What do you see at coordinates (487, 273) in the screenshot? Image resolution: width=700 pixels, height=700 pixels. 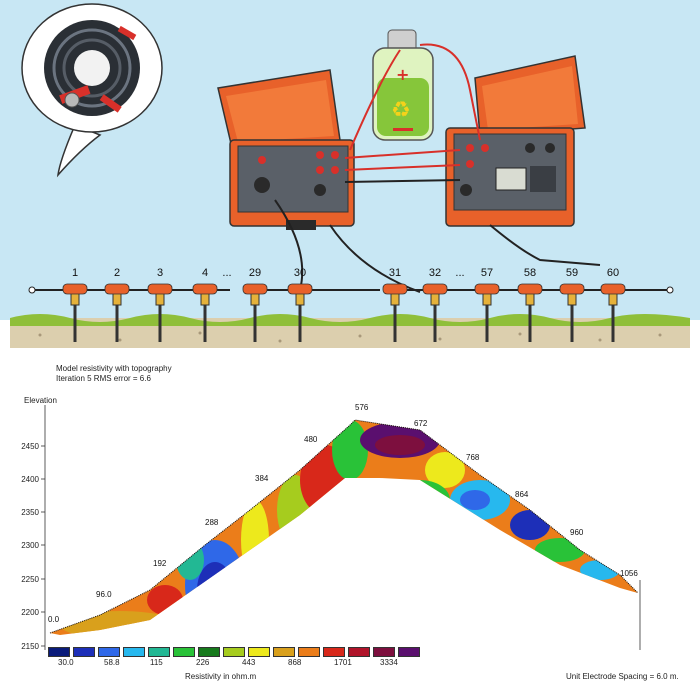 I see `electrode-label: 57` at bounding box center [487, 273].